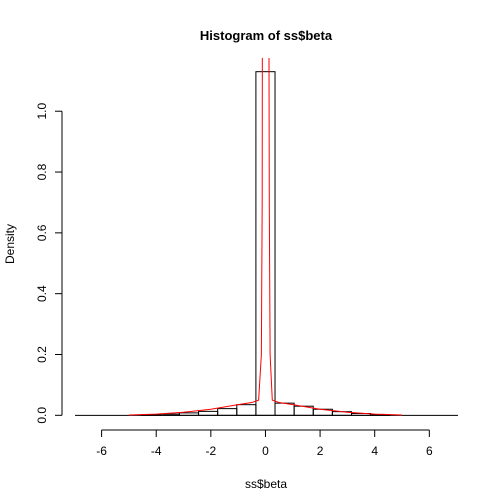 The width and height of the screenshot is (504, 504). What do you see at coordinates (101, 451) in the screenshot?
I see `x-tick-label: -6` at bounding box center [101, 451].